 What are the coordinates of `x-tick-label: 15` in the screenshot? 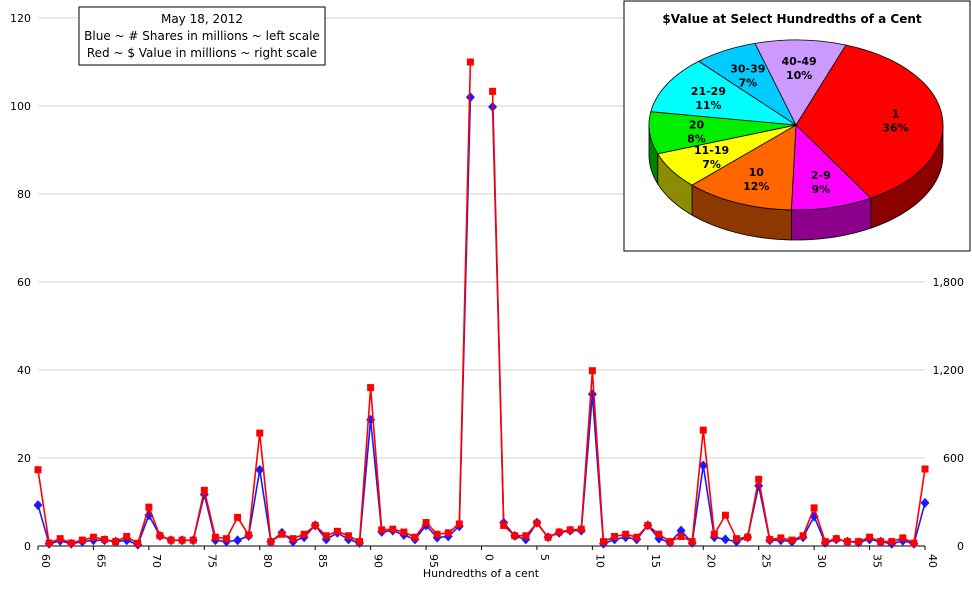 It's located at (655, 561).